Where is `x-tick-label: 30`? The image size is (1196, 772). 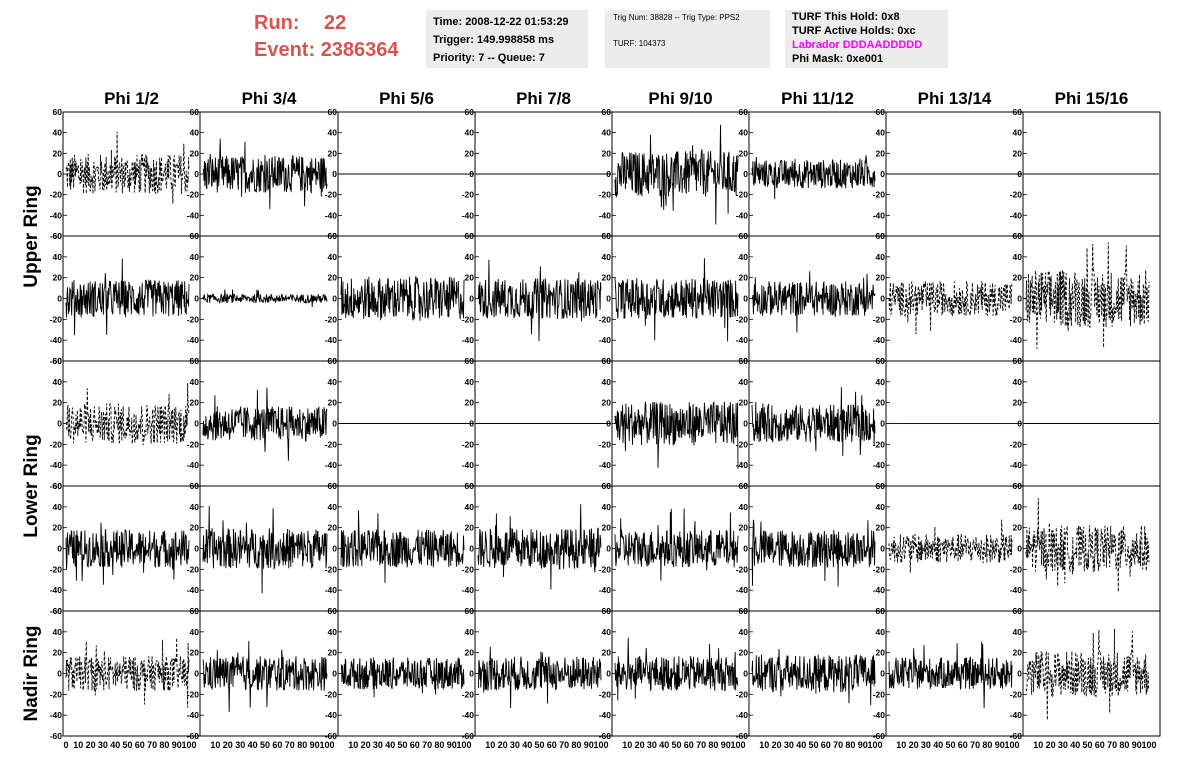
x-tick-label: 30 is located at coordinates (652, 745).